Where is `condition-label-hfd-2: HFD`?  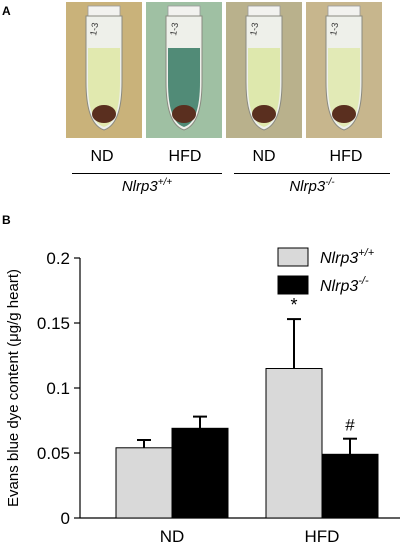
condition-label-hfd-2: HFD is located at coordinates (346, 156).